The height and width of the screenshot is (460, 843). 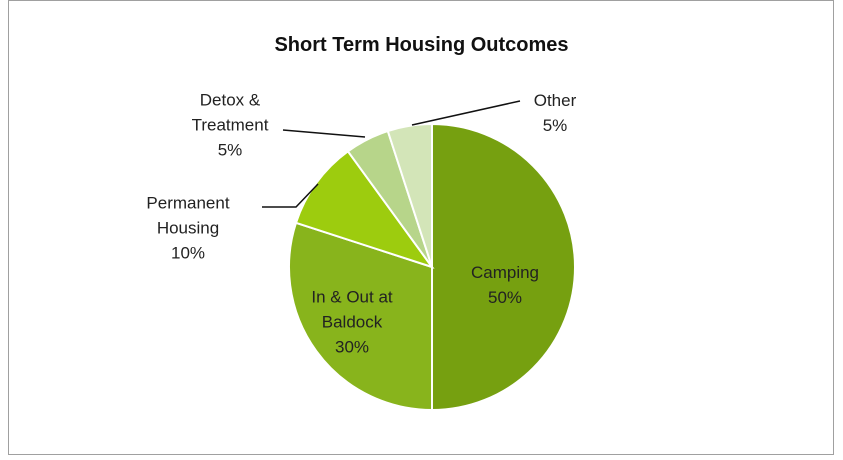 I want to click on data-label: Camping 50%, so click(x=505, y=285).